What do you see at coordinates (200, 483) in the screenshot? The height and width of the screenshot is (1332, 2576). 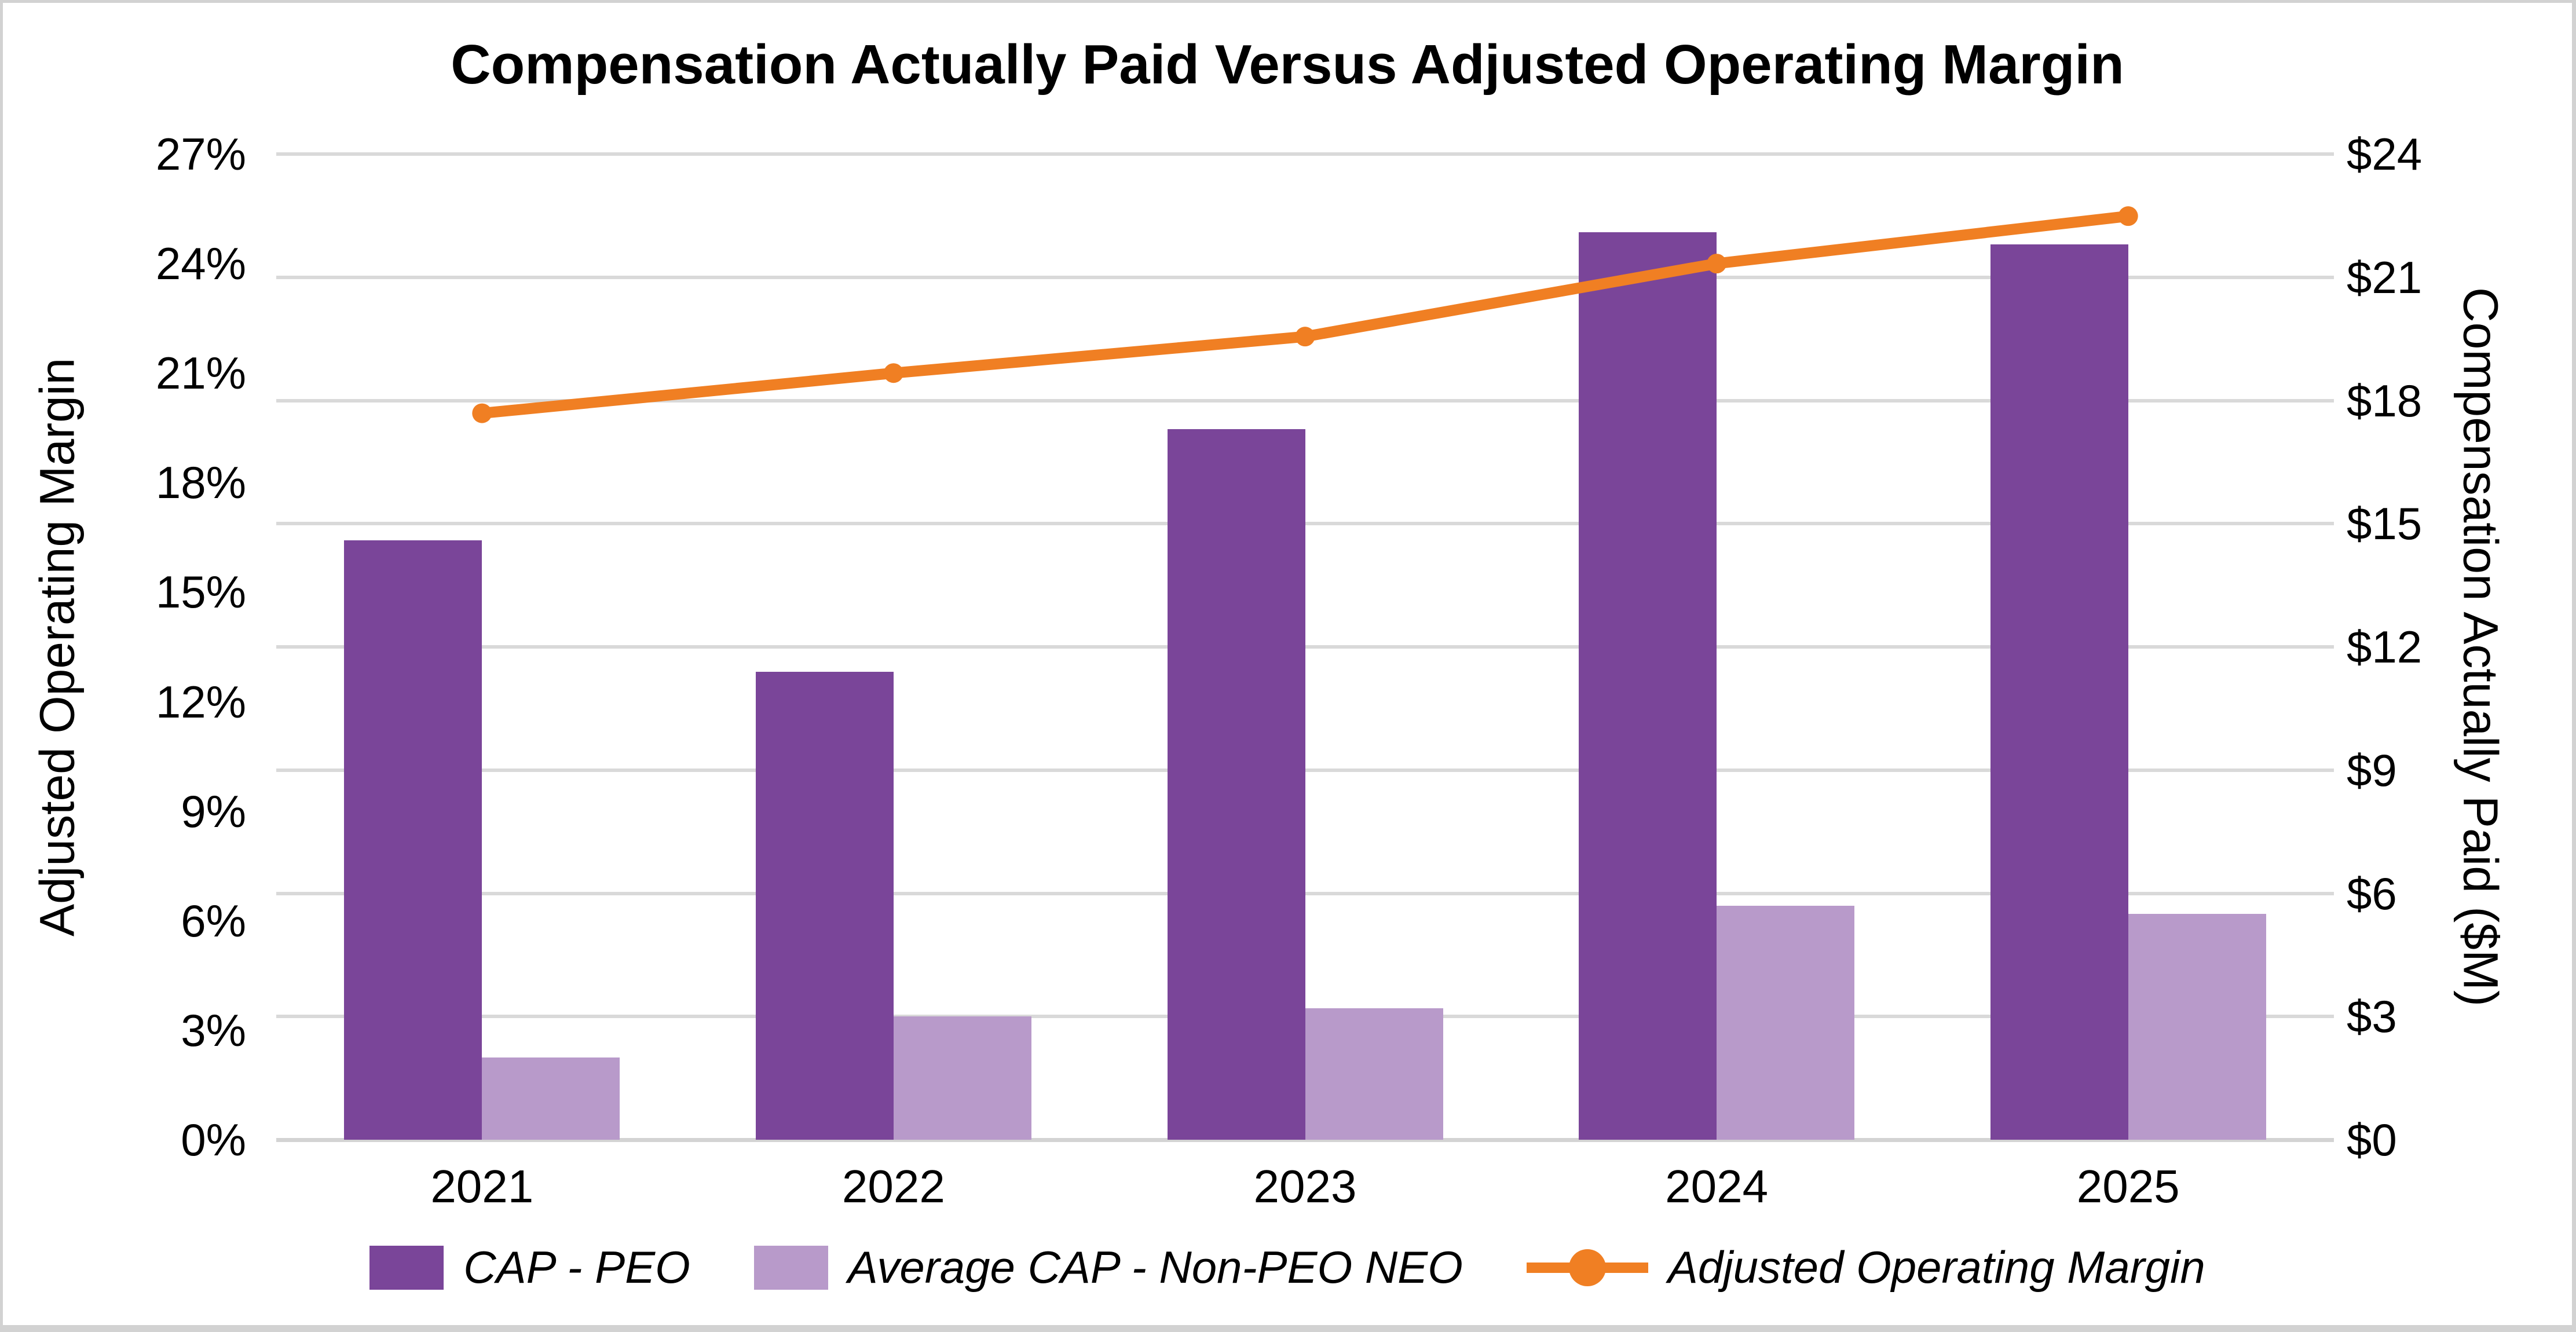 I see `left-axis-tick-label: 18%` at bounding box center [200, 483].